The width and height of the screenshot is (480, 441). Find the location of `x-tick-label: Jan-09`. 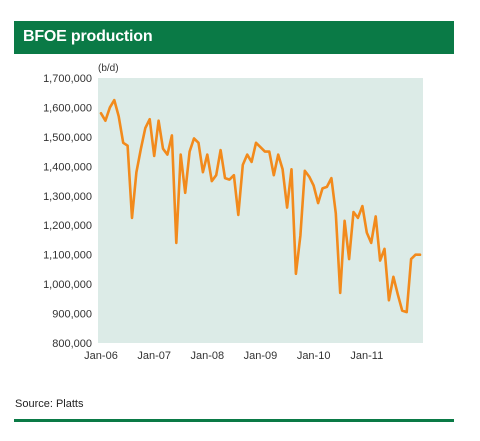

x-tick-label: Jan-09 is located at coordinates (261, 356).